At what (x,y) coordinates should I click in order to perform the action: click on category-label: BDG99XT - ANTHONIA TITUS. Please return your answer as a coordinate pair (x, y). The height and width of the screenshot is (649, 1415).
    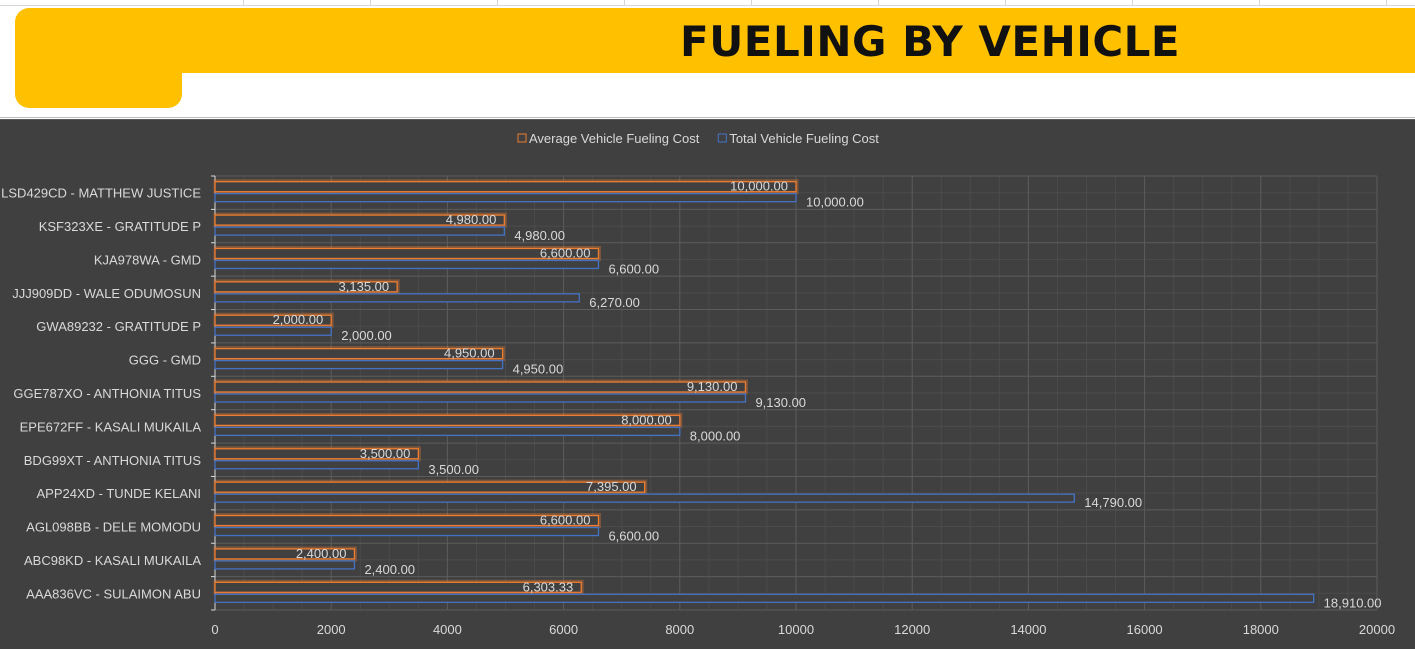
    Looking at the image, I should click on (113, 460).